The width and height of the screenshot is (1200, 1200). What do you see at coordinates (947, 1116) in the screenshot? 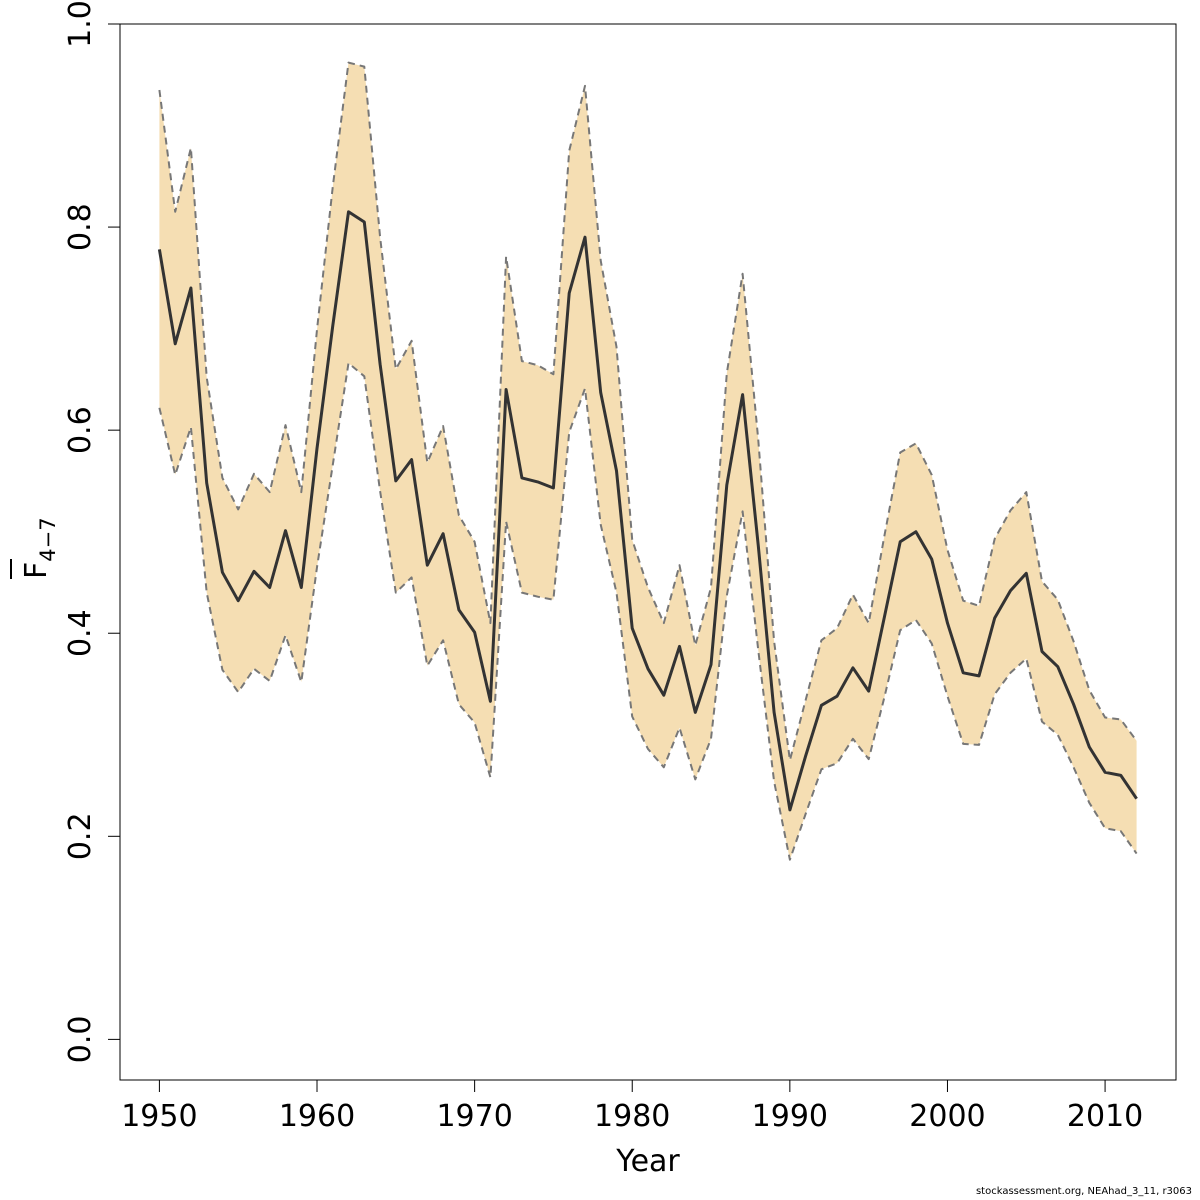
I see `x-tick-label: 2000` at bounding box center [947, 1116].